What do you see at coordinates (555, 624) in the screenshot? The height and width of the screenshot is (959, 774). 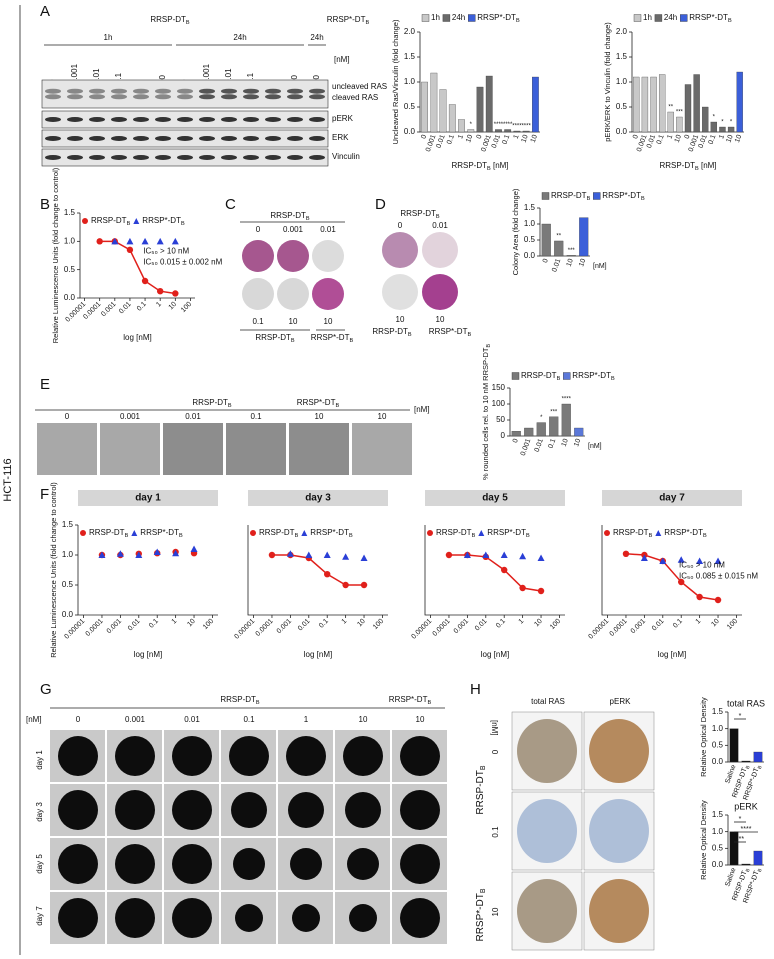 I see `x-tick-label: 100` at bounding box center [555, 624].